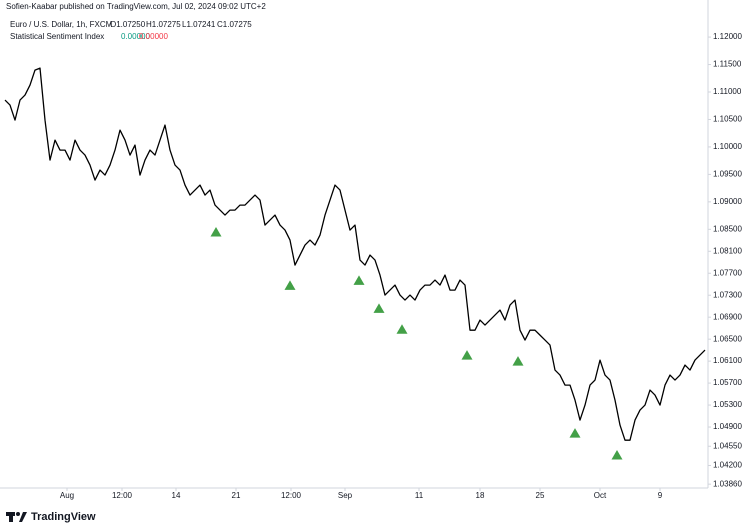 This screenshot has height=528, width=750. I want to click on y-tick-label: 1.07700, so click(727, 272).